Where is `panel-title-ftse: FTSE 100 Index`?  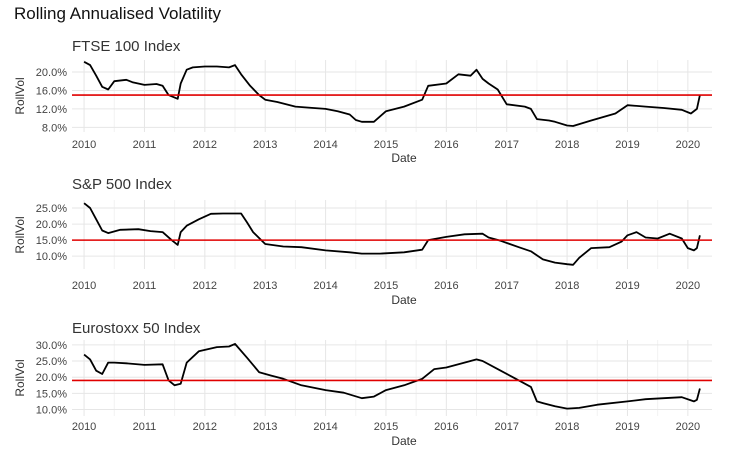 panel-title-ftse: FTSE 100 Index is located at coordinates (126, 46).